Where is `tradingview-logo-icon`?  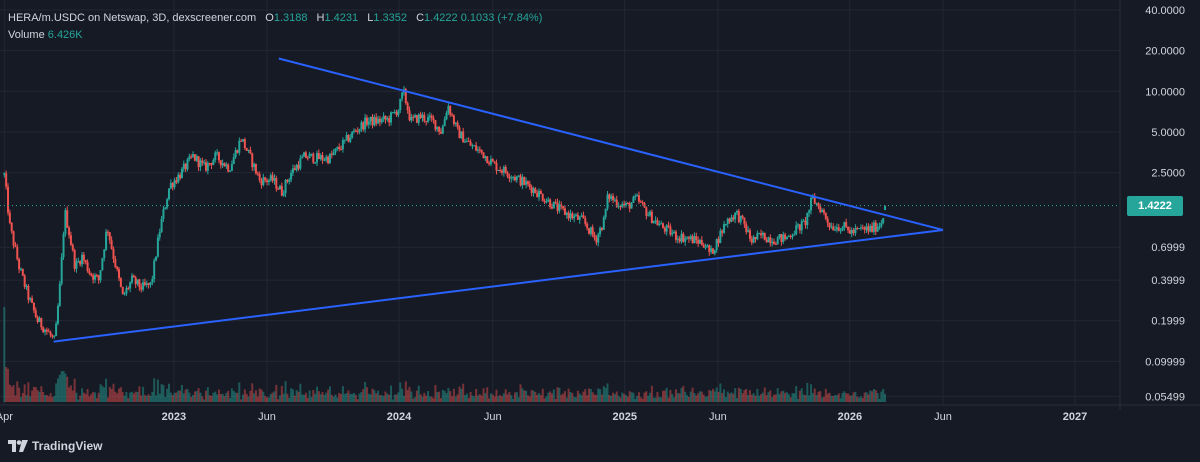
tradingview-logo-icon is located at coordinates (18, 446).